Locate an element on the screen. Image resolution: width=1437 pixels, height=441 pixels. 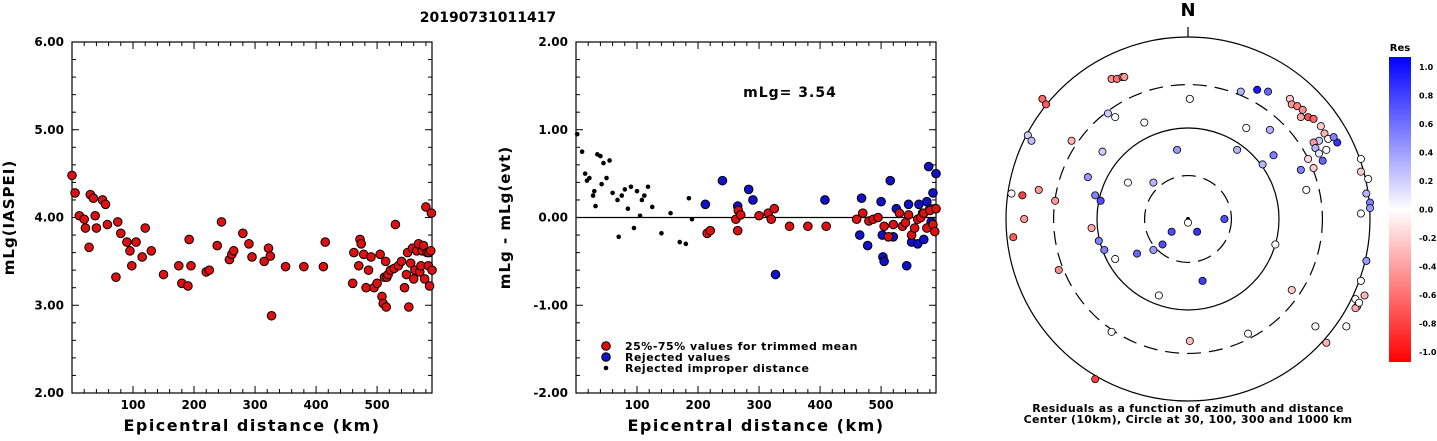
x-tick-label: 100 is located at coordinates (132, 405).